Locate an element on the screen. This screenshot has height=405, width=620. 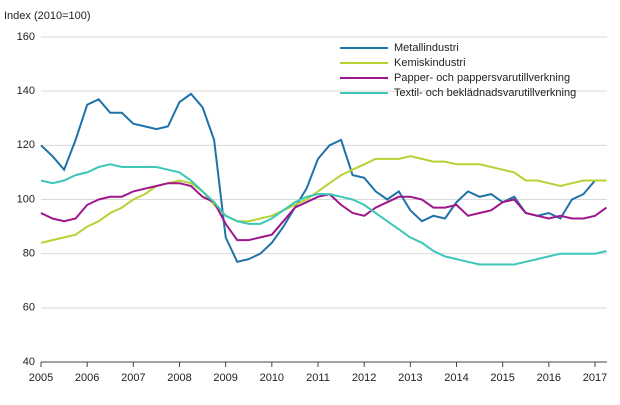
y-tick-label: 120 is located at coordinates (26, 145).